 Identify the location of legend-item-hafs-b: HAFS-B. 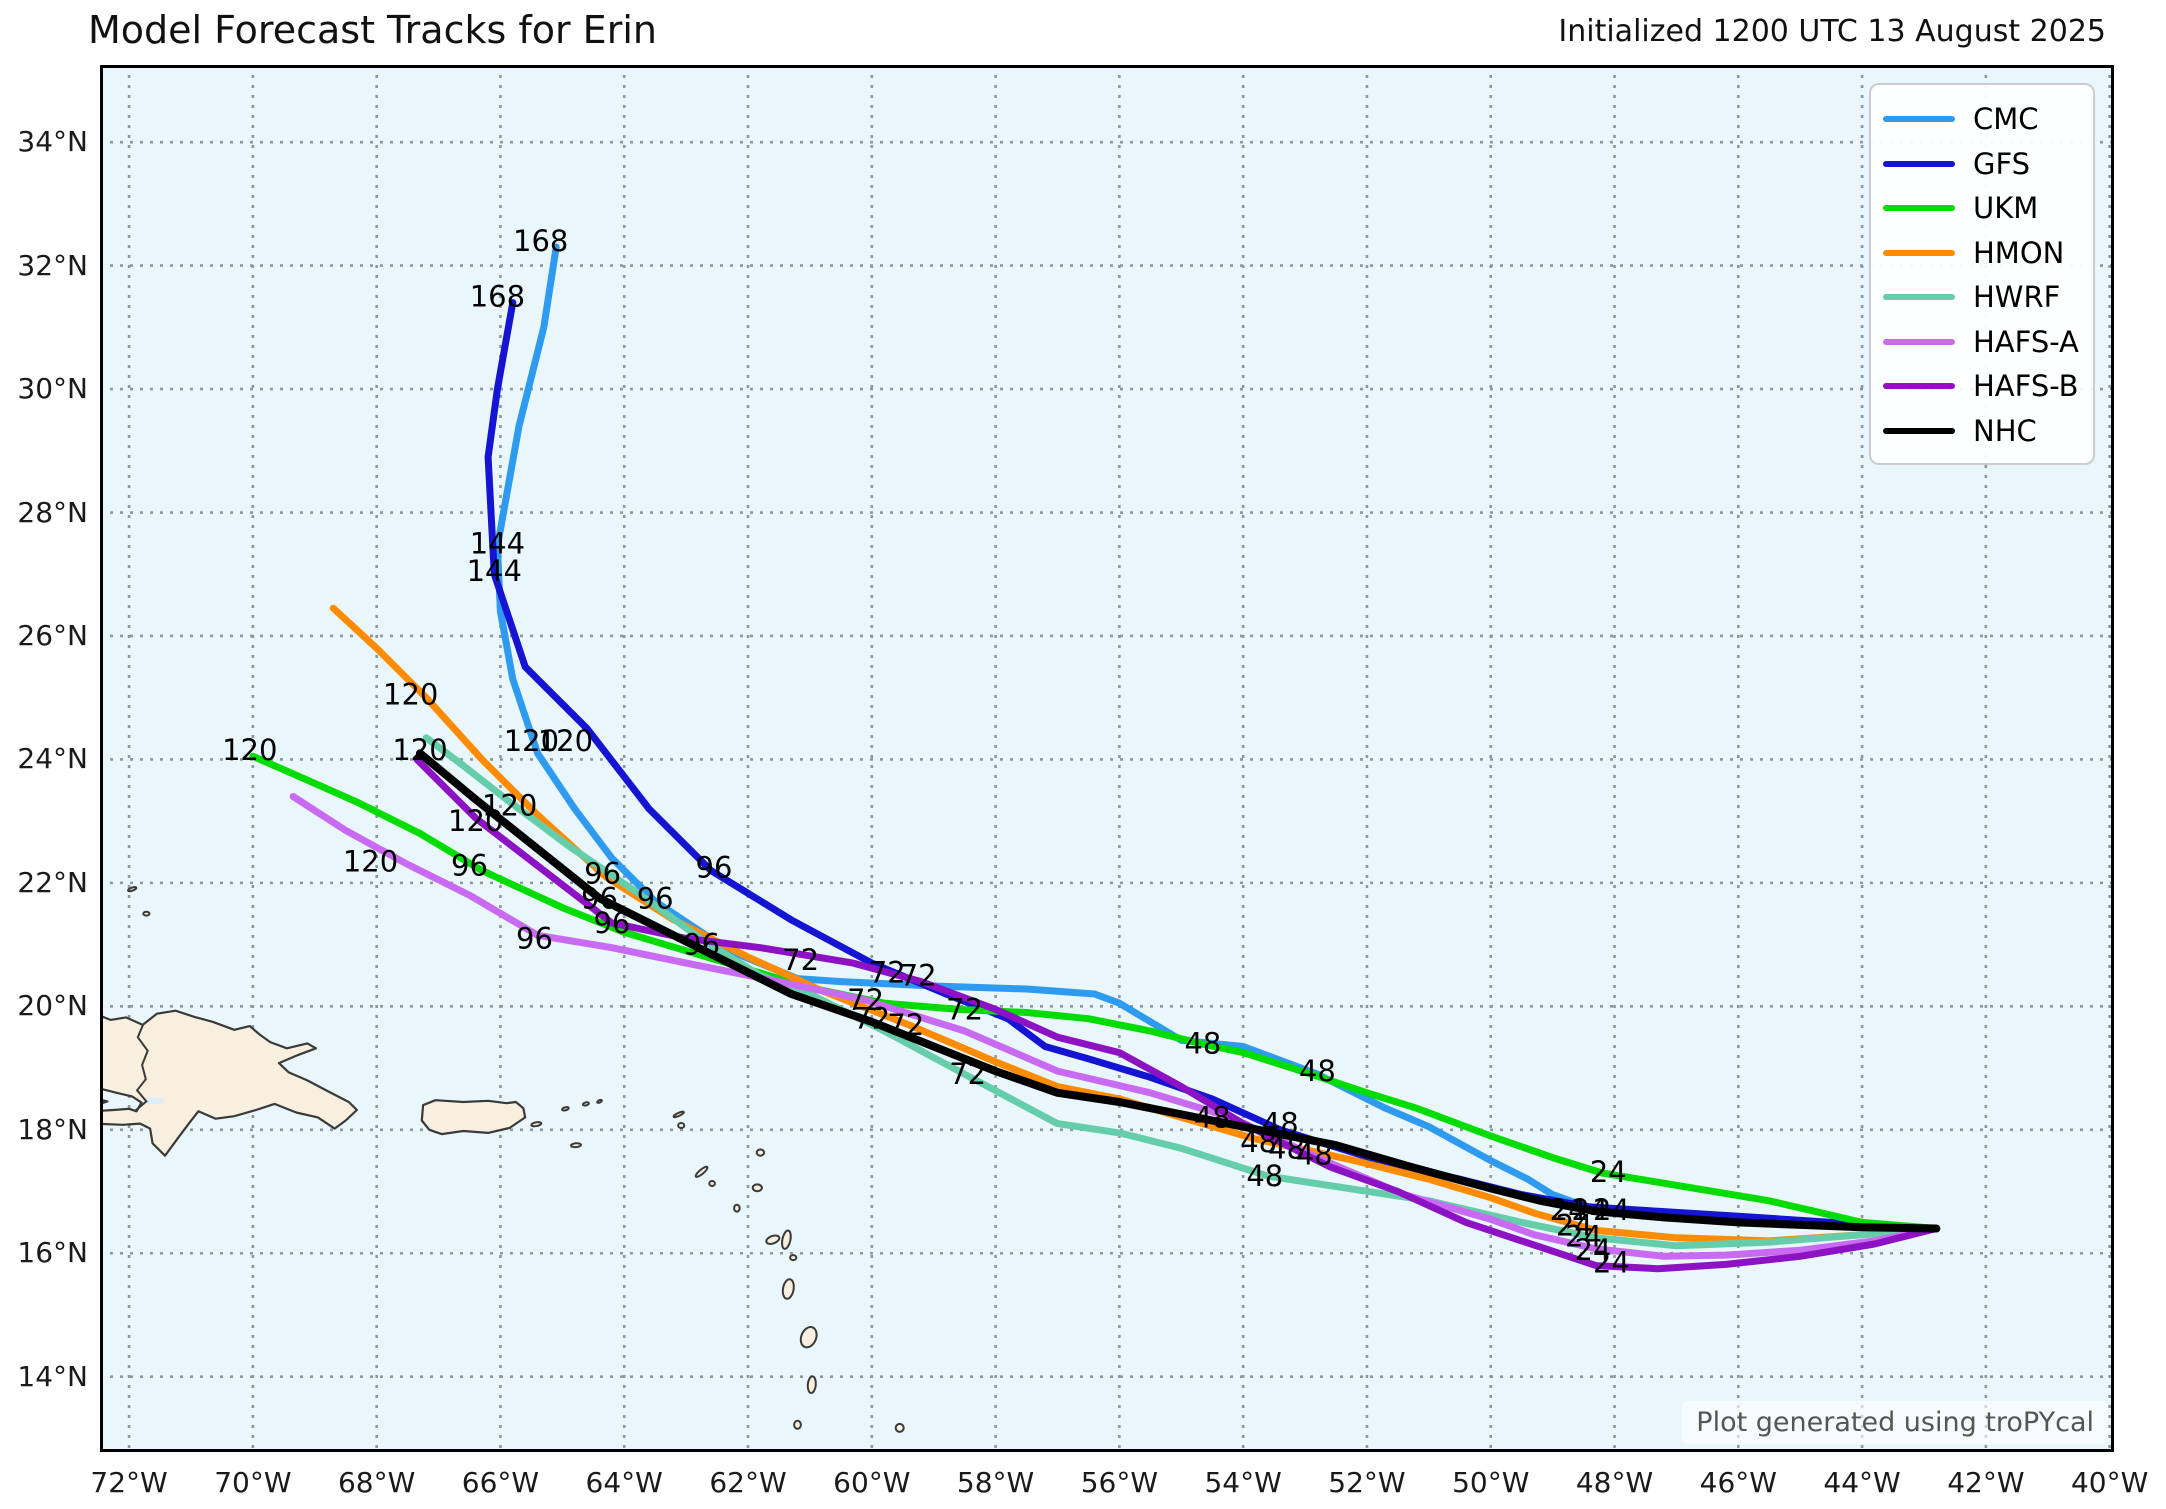
(1988, 386).